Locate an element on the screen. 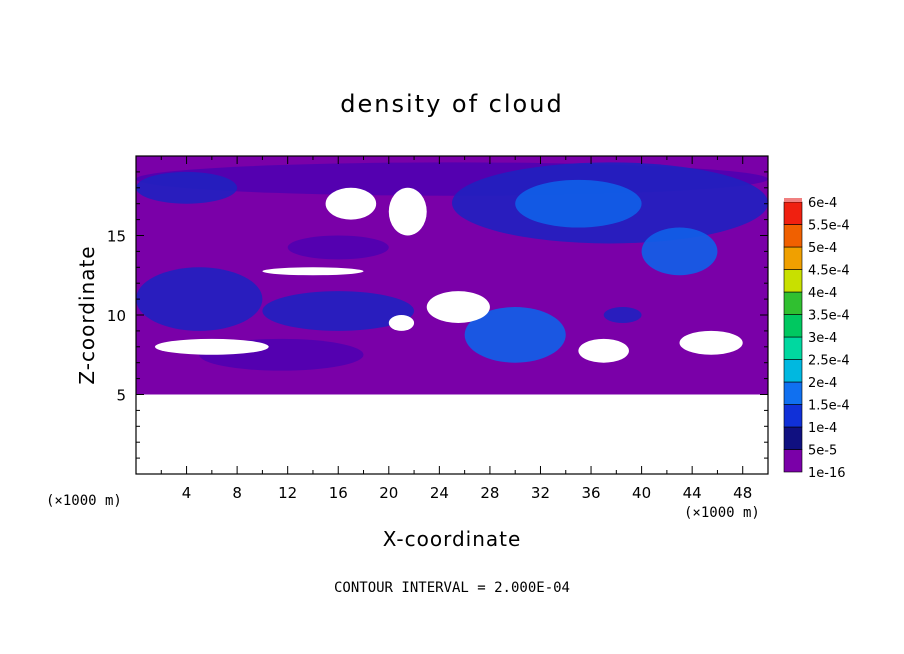 The image size is (904, 654). colorbar-label: 3e-4 is located at coordinates (822, 338).